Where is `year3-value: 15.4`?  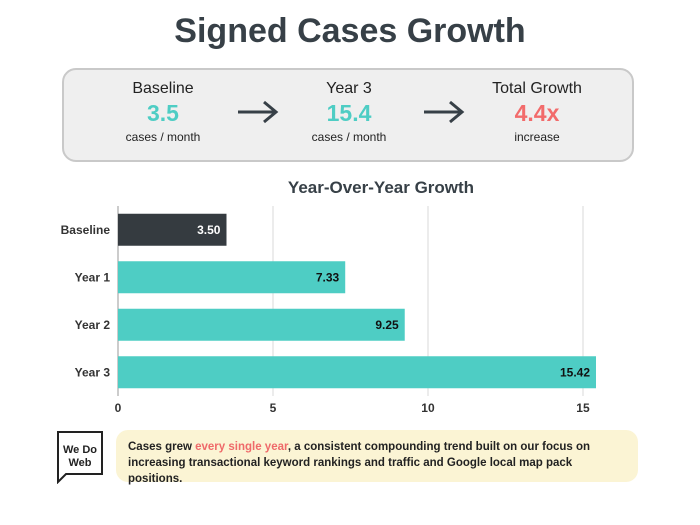 year3-value: 15.4 is located at coordinates (349, 113).